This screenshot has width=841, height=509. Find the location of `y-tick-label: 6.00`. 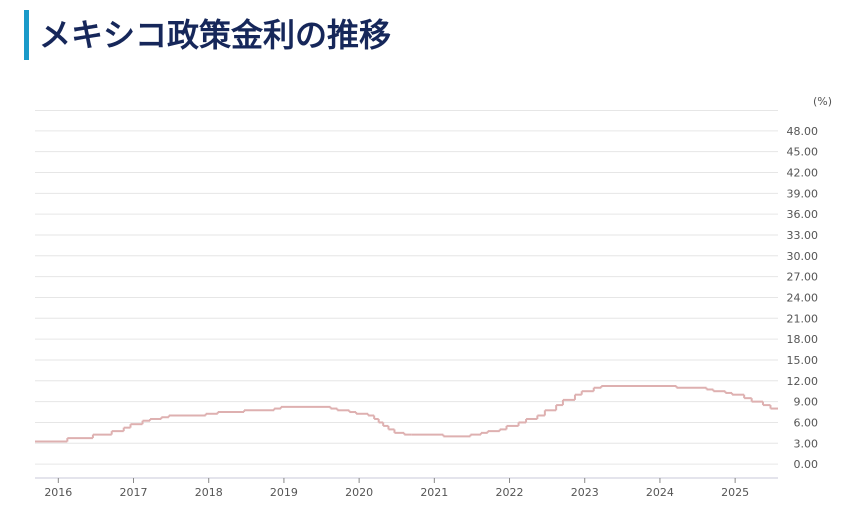

y-tick-label: 6.00 is located at coordinates (806, 422).